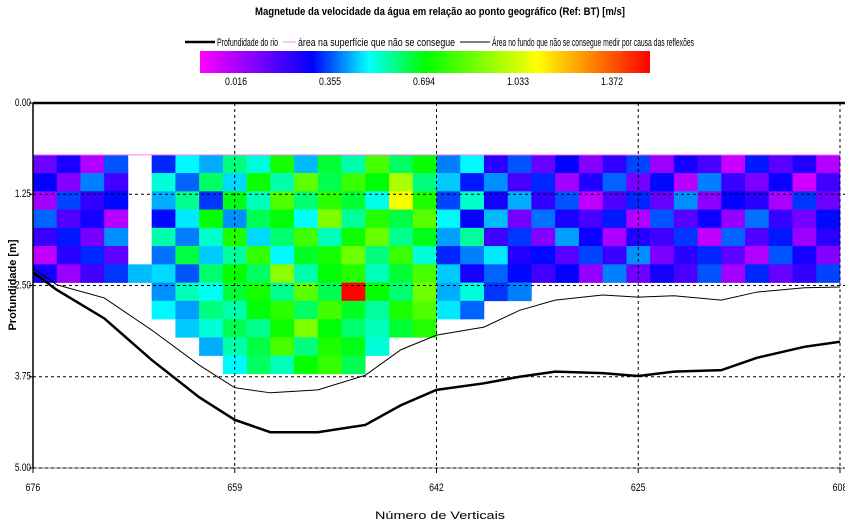 The height and width of the screenshot is (529, 845). What do you see at coordinates (839, 488) in the screenshot?
I see `x-tick-label: 608` at bounding box center [839, 488].